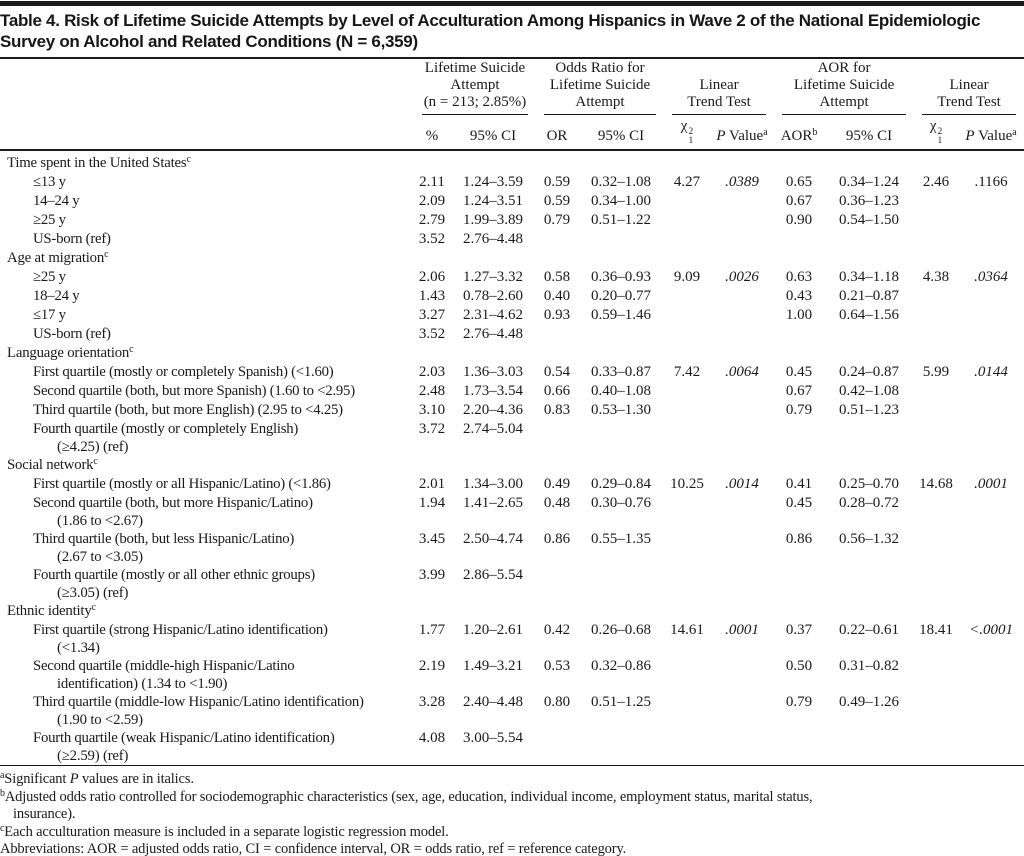 The height and width of the screenshot is (856, 1024). I want to click on cell-ci3: 0.51–1.23, so click(869, 410).